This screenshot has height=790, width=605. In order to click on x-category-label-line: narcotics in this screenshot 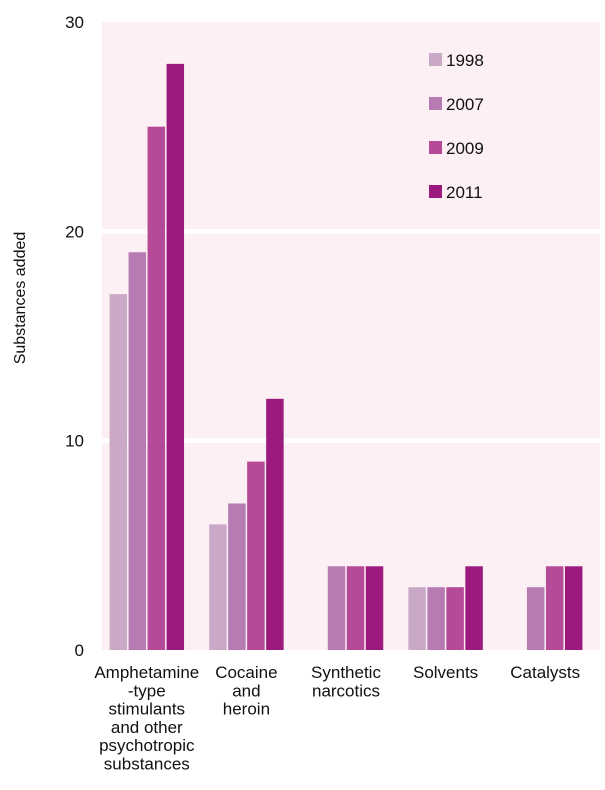, I will do `click(346, 690)`.